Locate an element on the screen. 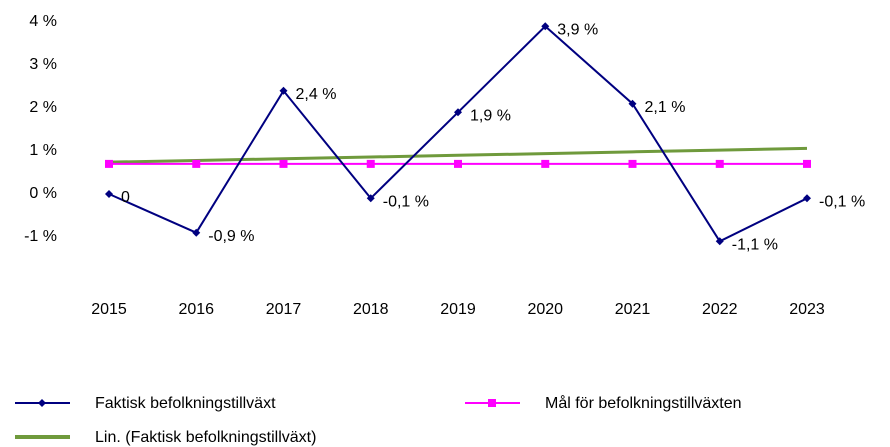  x-tick-label: 2023 is located at coordinates (807, 309).